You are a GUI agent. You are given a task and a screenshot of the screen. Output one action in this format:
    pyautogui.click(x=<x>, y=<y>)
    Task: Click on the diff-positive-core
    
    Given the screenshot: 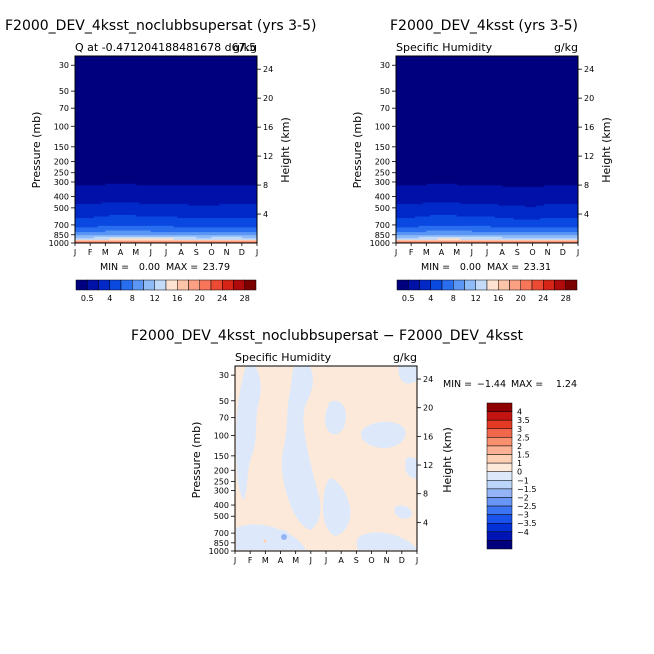 What is the action you would take?
    pyautogui.click(x=265, y=541)
    